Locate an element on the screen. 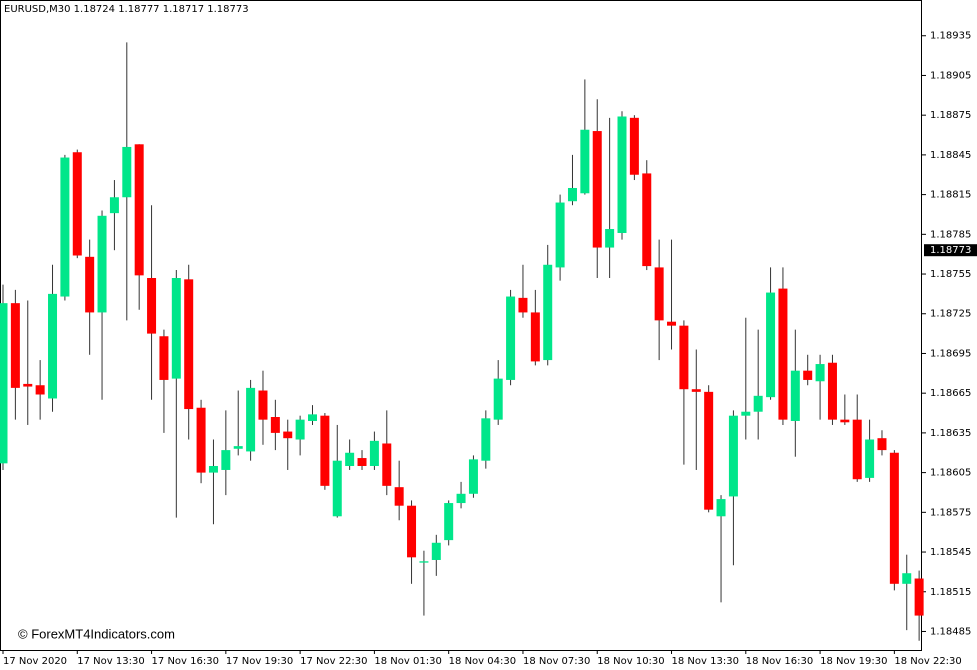 Image resolution: width=977 pixels, height=670 pixels. x-tick-label: 17 Nov 22:30 is located at coordinates (333, 661).